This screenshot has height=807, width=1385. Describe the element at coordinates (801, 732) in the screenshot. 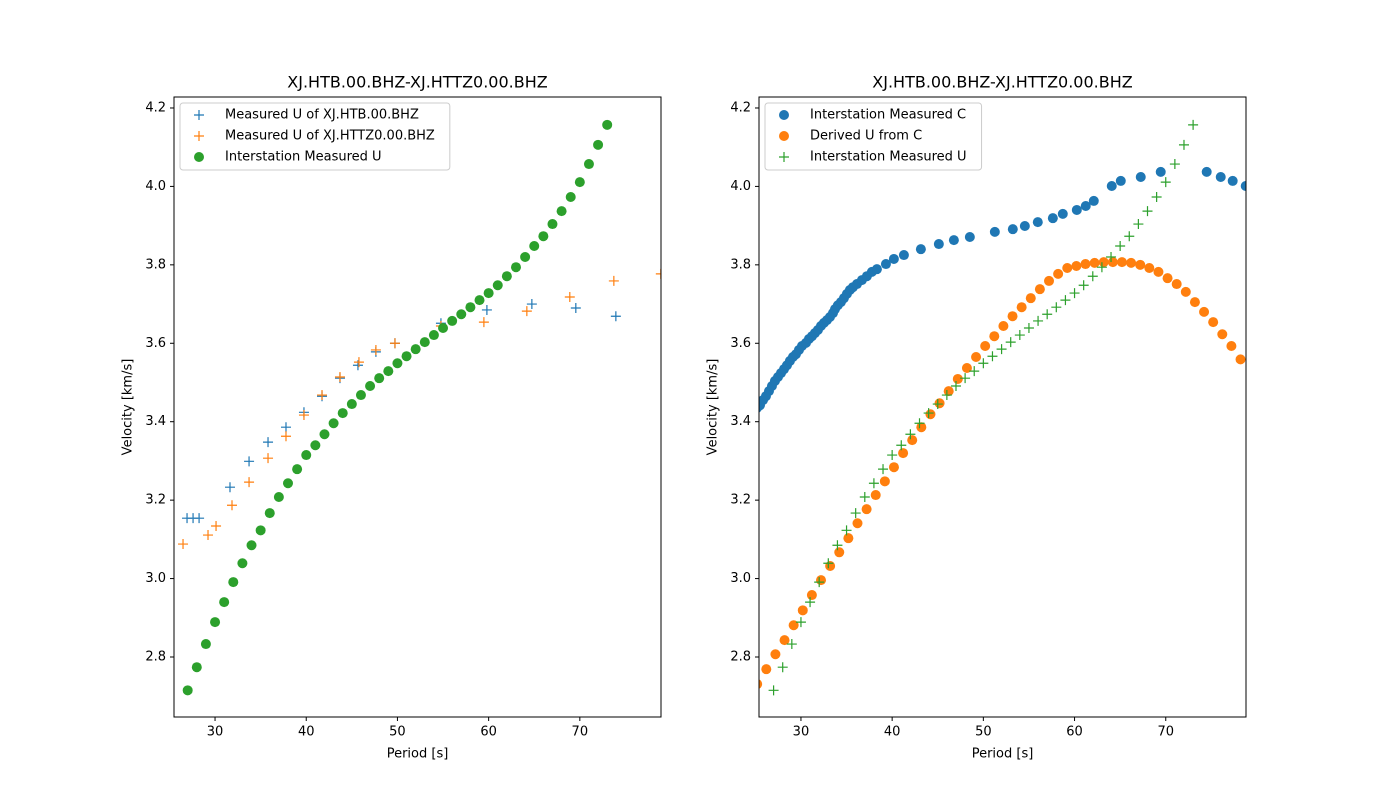

I see `x-tick-label: 30` at that location.